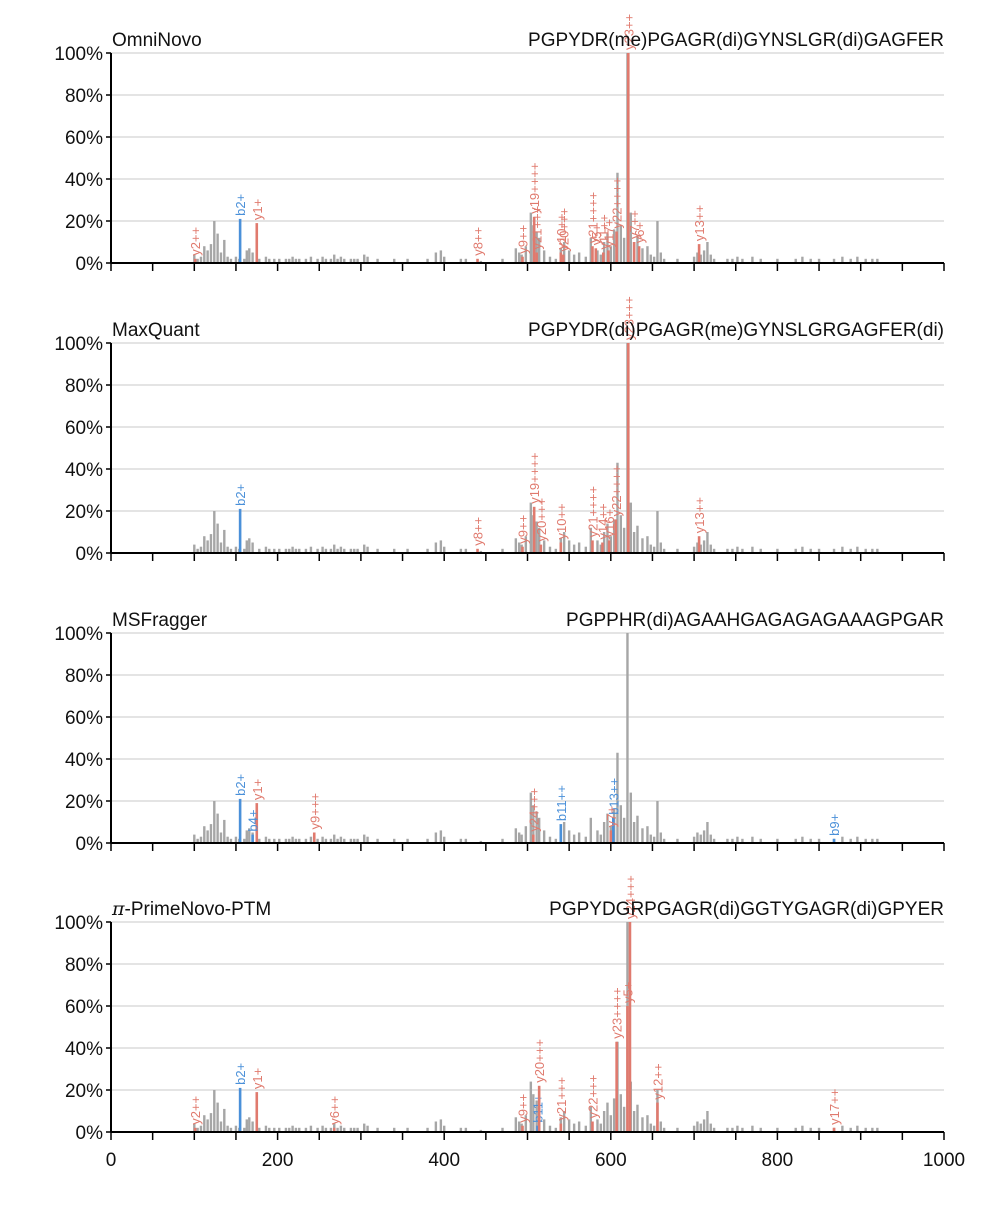  What do you see at coordinates (746, 909) in the screenshot?
I see `peptide-sequence: PGPYDGRPGAGR(di)GGTYGAGR(di)GPYER` at bounding box center [746, 909].